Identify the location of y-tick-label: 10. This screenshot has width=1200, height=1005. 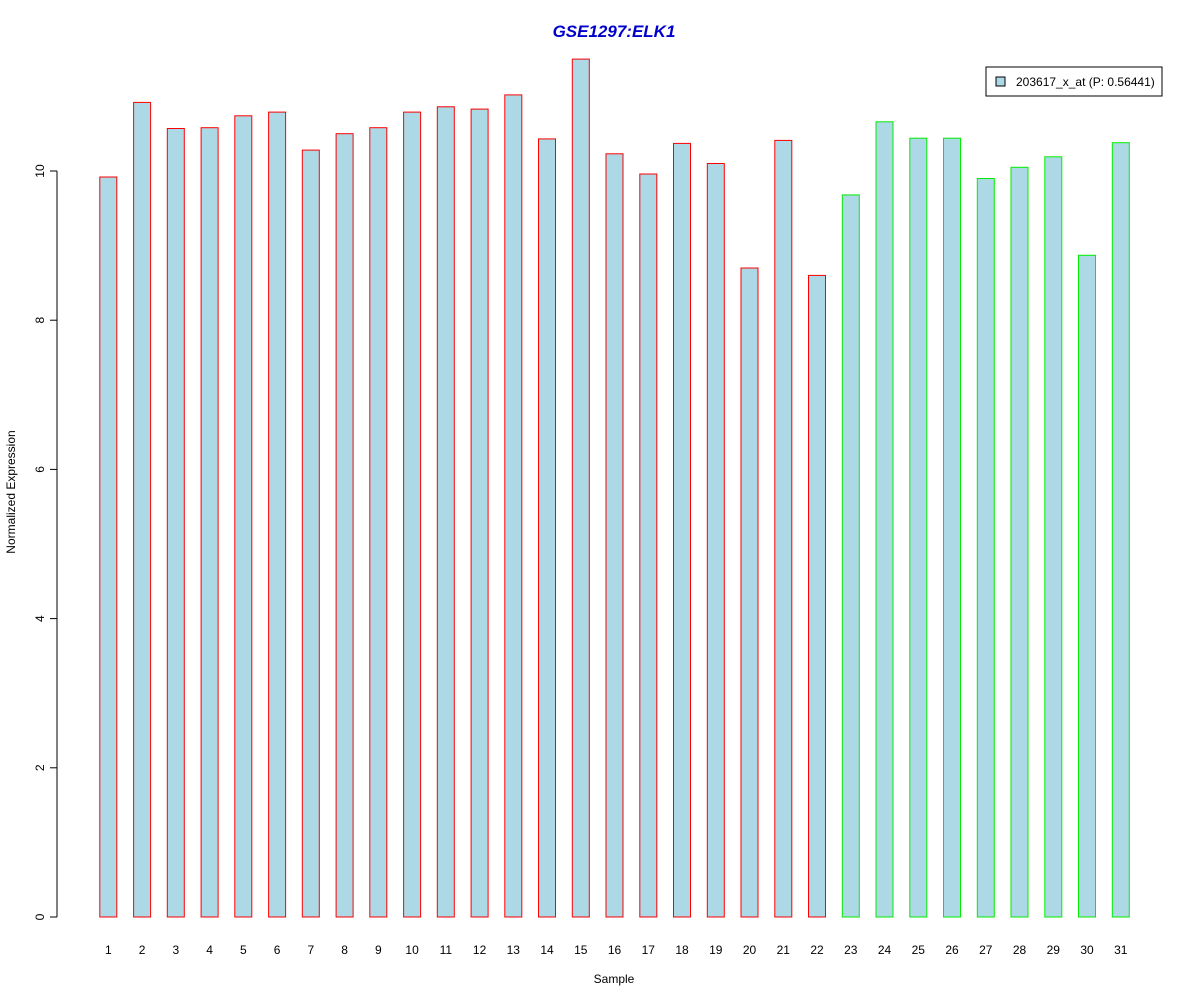
(40, 171).